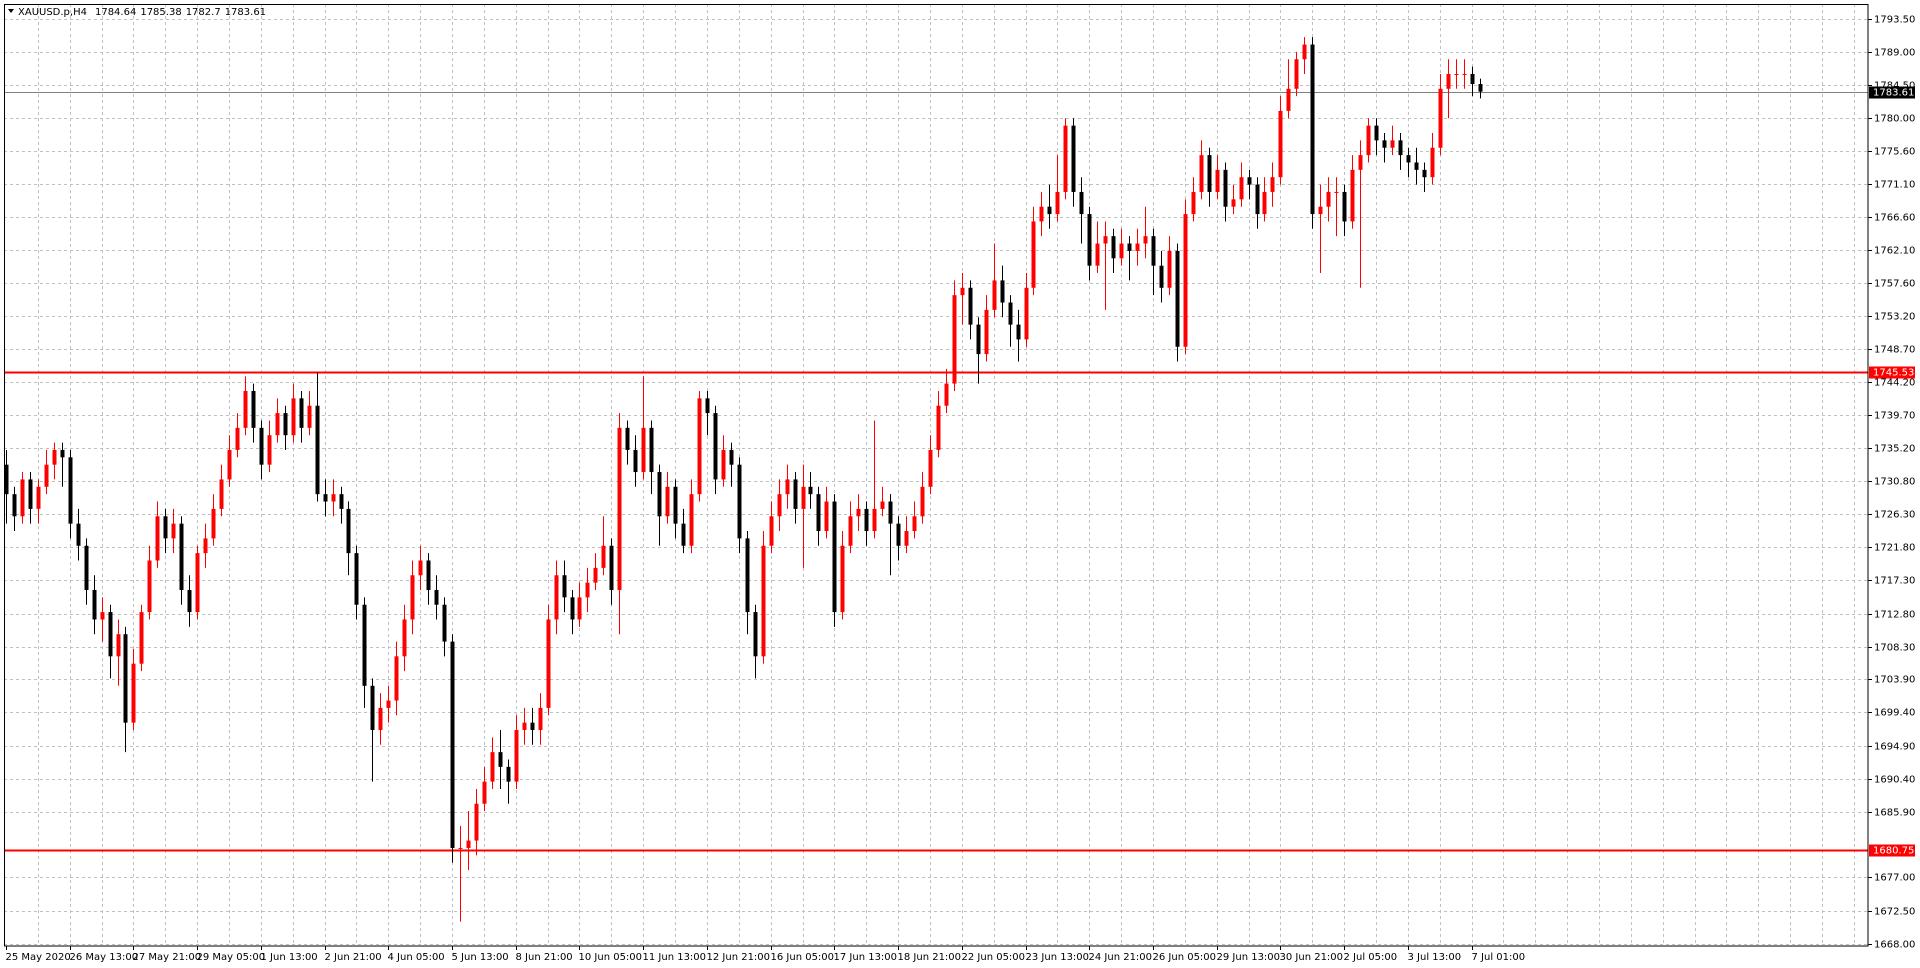  I want to click on y-tick-label: 1793.50, so click(1894, 20).